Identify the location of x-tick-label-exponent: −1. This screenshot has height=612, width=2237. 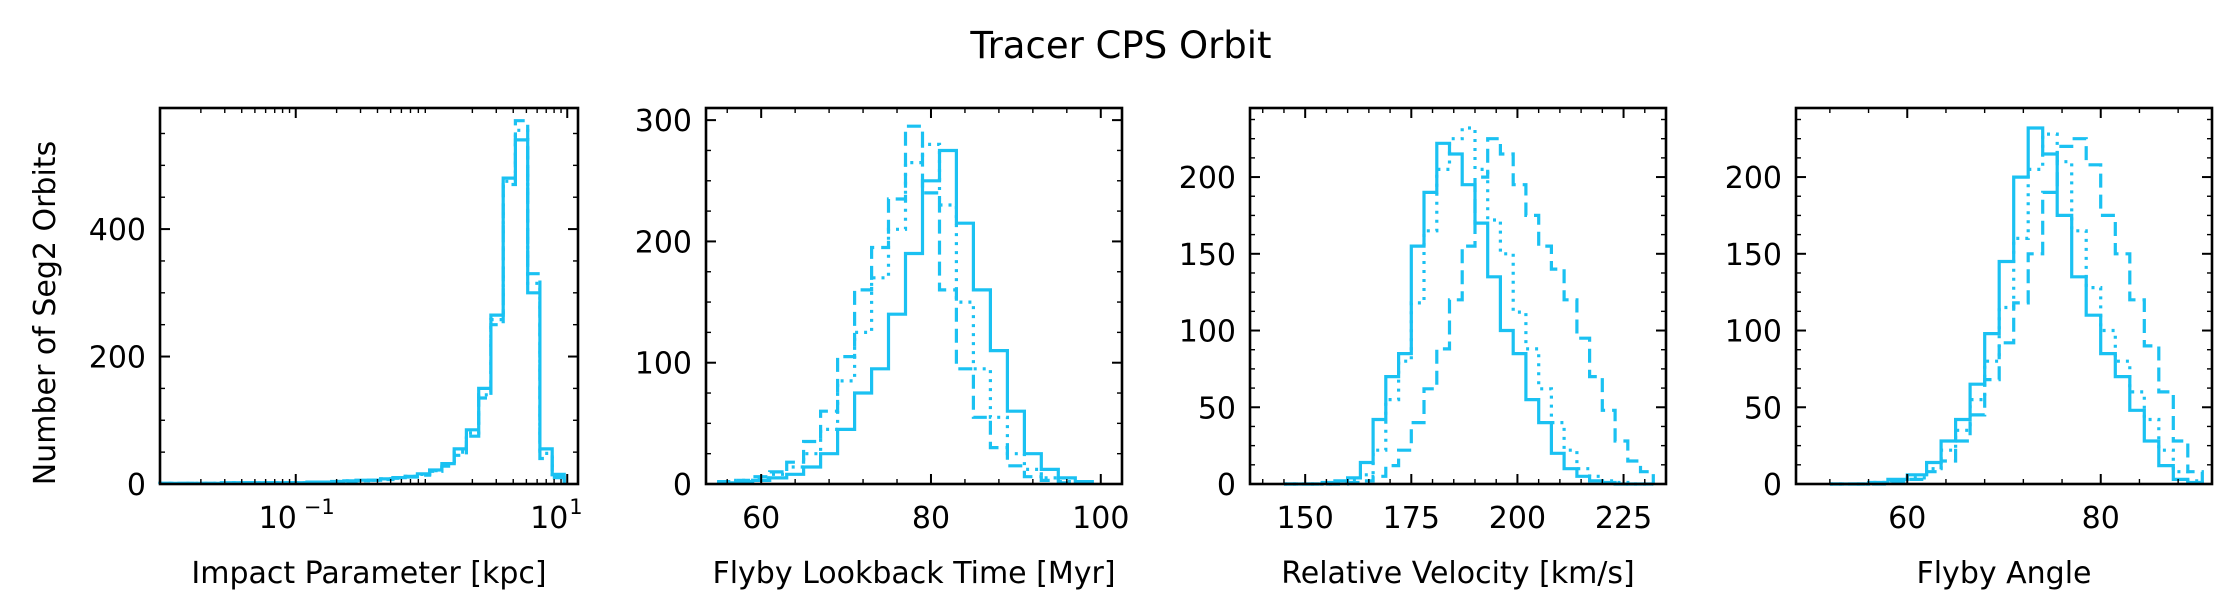
(319, 507).